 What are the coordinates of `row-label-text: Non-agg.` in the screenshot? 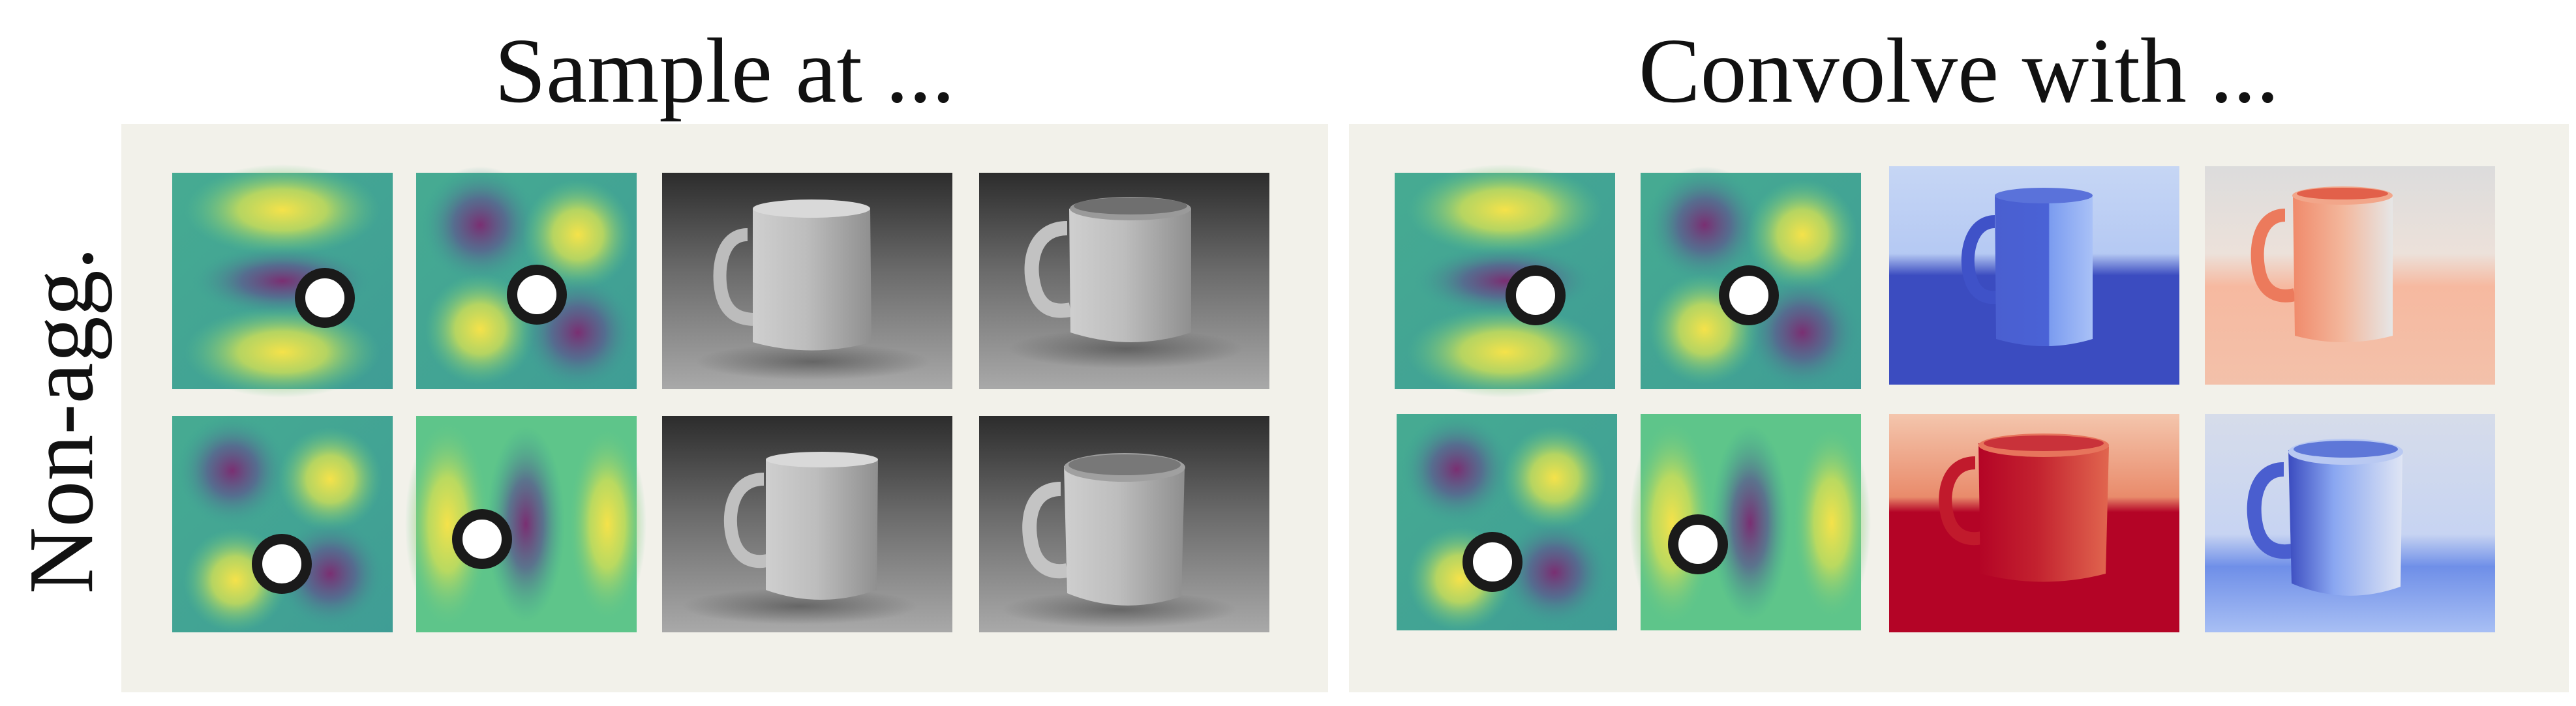 It's located at (61, 420).